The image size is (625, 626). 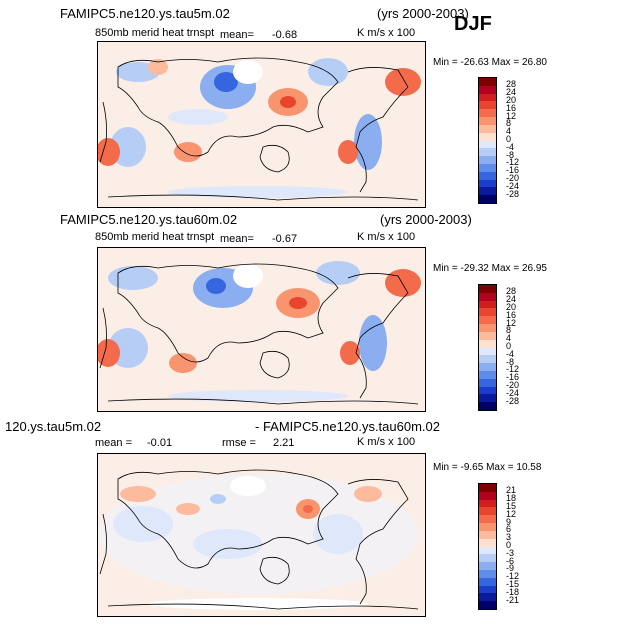 I want to click on panel2-min-value: -29.32, so click(x=474, y=268).